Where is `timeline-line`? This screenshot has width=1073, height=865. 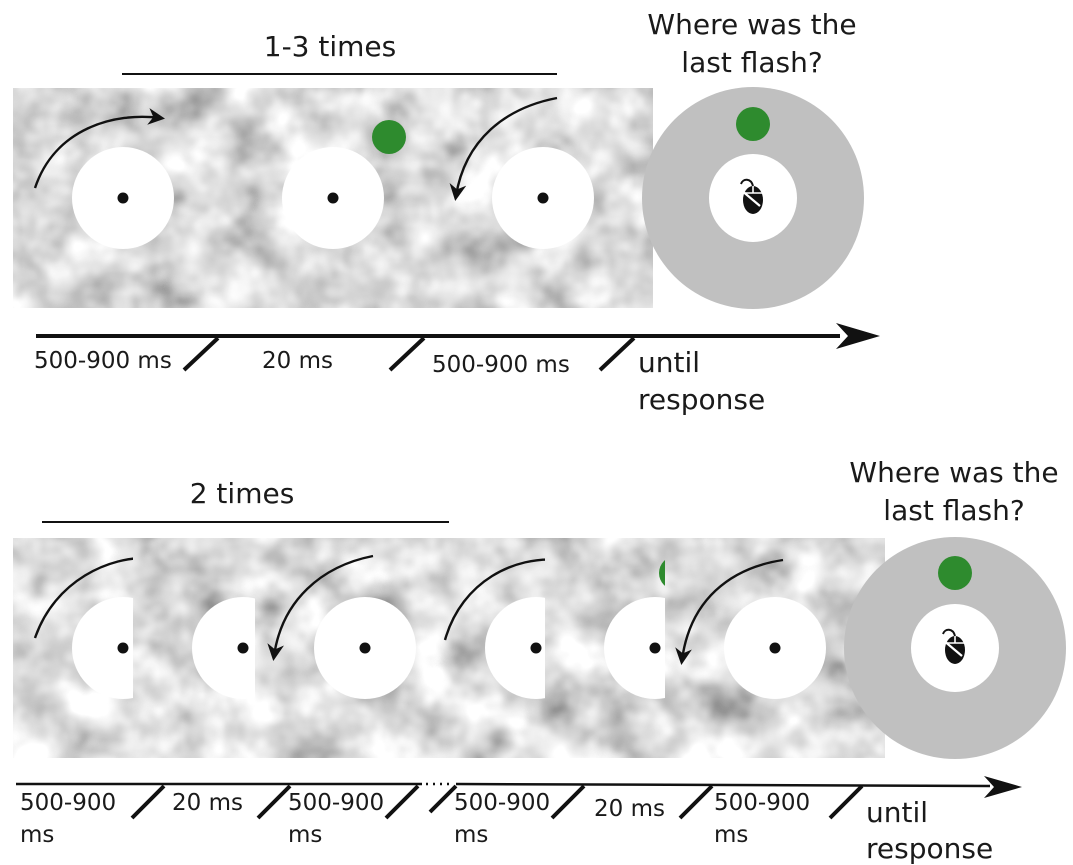 timeline-line is located at coordinates (723, 785).